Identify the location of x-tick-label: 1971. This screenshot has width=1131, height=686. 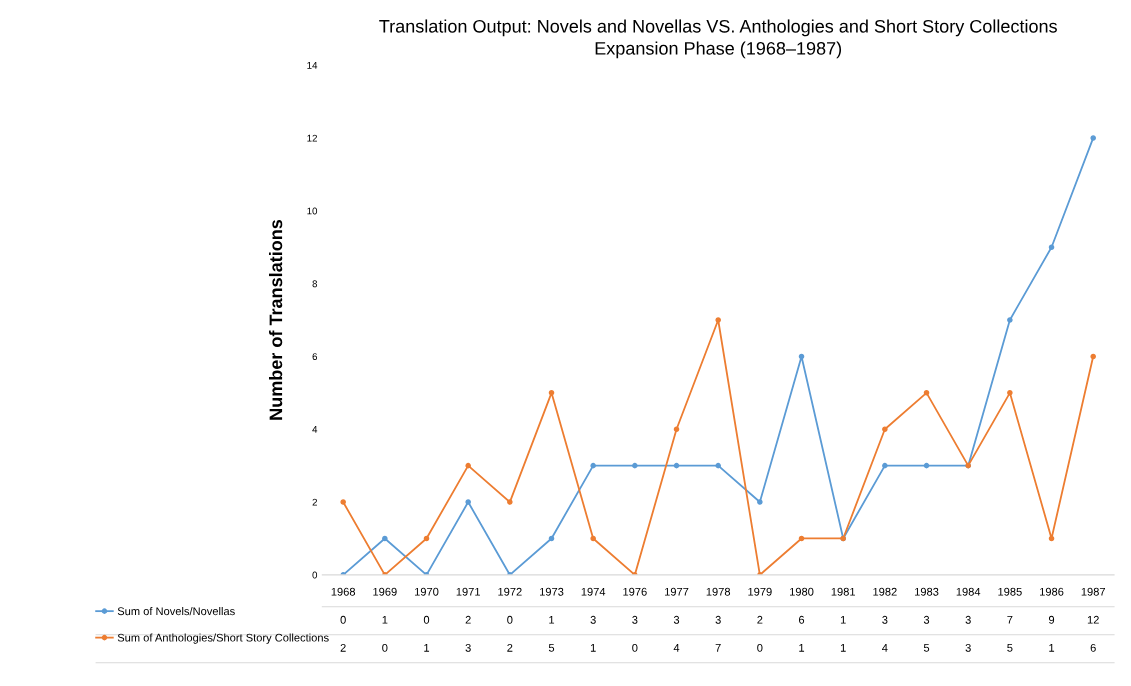
(468, 591).